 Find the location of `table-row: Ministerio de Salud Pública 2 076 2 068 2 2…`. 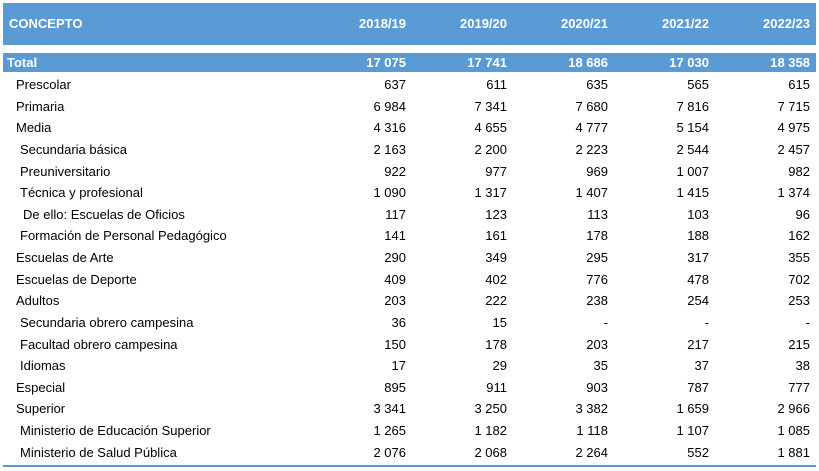

table-row: Ministerio de Salud Pública 2 076 2 068 2 2… is located at coordinates (409, 453).